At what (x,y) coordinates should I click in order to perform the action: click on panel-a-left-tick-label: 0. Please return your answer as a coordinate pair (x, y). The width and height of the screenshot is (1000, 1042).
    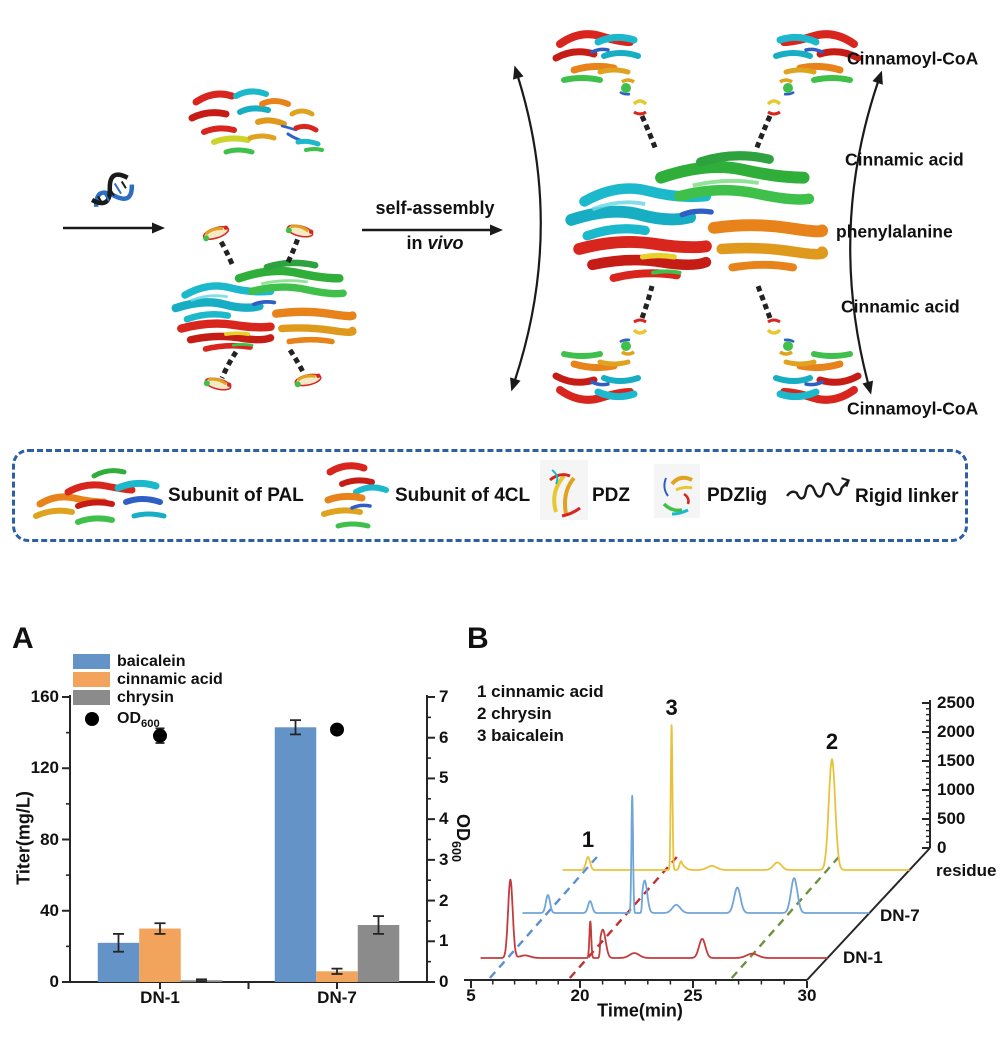
    Looking at the image, I should click on (54, 981).